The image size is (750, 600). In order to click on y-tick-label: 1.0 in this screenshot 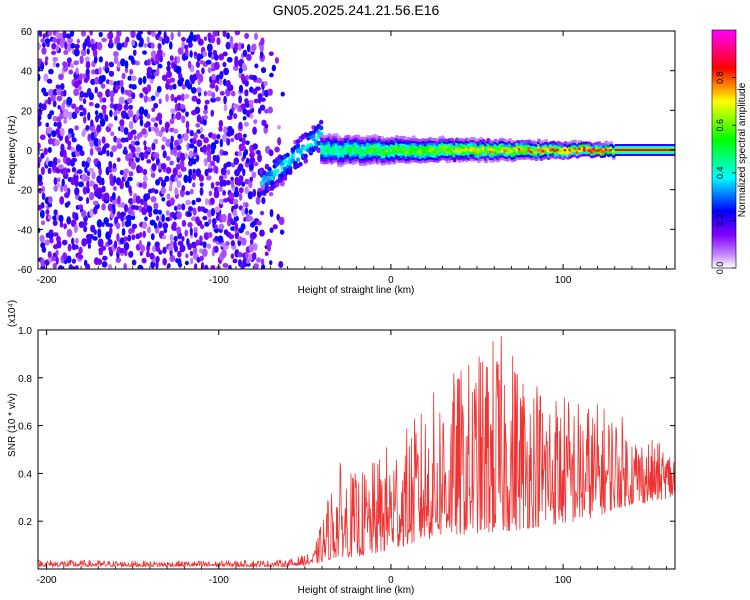, I will do `click(25, 331)`.